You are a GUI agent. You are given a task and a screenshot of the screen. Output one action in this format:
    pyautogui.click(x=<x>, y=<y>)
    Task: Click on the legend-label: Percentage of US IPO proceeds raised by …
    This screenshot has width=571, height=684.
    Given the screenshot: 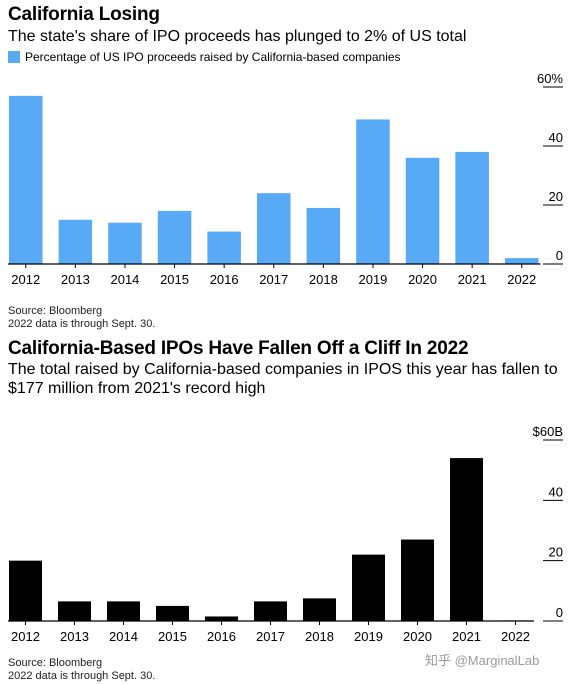 What is the action you would take?
    pyautogui.click(x=213, y=57)
    